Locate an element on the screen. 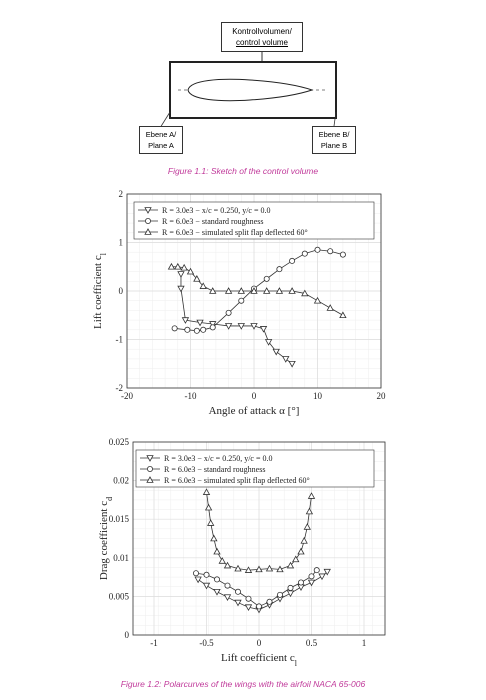  x-tick-label: 10 is located at coordinates (318, 396).